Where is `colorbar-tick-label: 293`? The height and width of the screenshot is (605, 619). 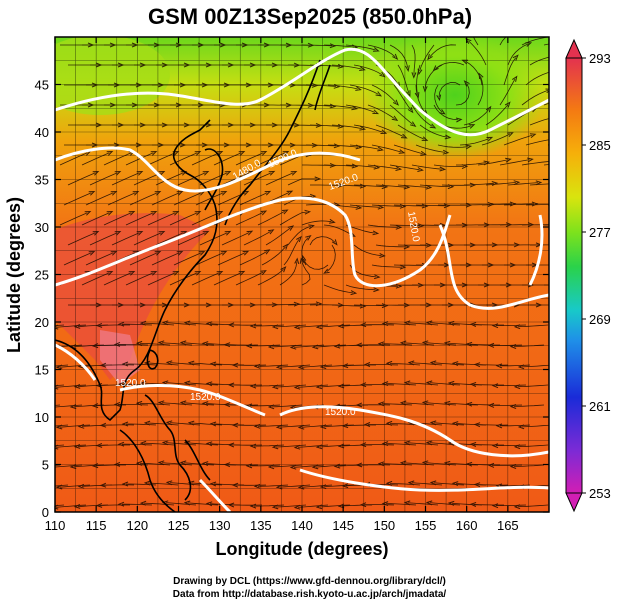
colorbar-tick-label: 293 is located at coordinates (600, 58).